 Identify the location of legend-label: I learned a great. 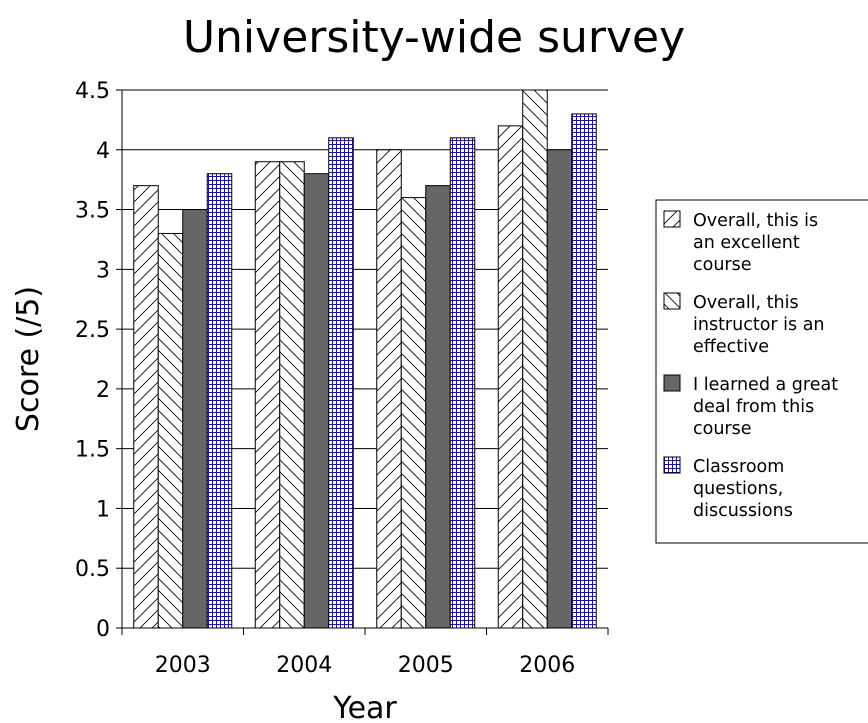
(765, 385).